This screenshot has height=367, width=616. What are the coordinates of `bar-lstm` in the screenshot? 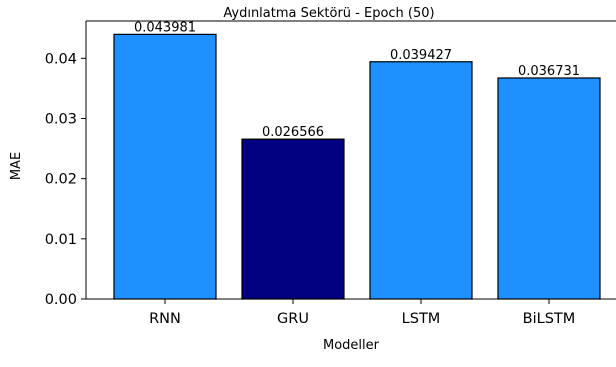 It's located at (421, 180).